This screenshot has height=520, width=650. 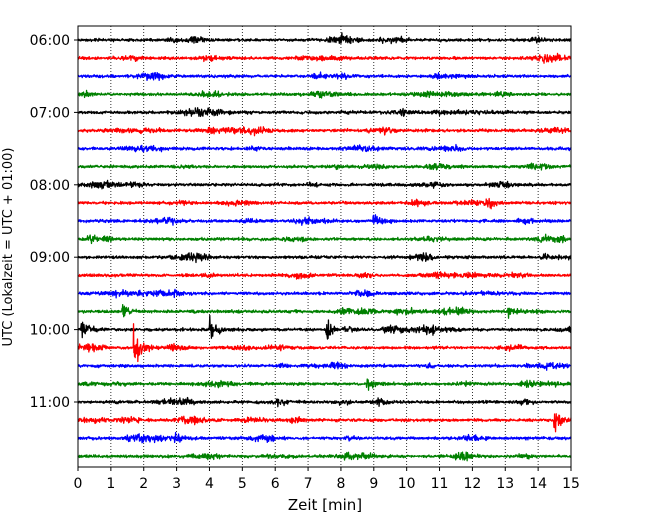 What do you see at coordinates (275, 484) in the screenshot?
I see `x-tick-label: 6` at bounding box center [275, 484].